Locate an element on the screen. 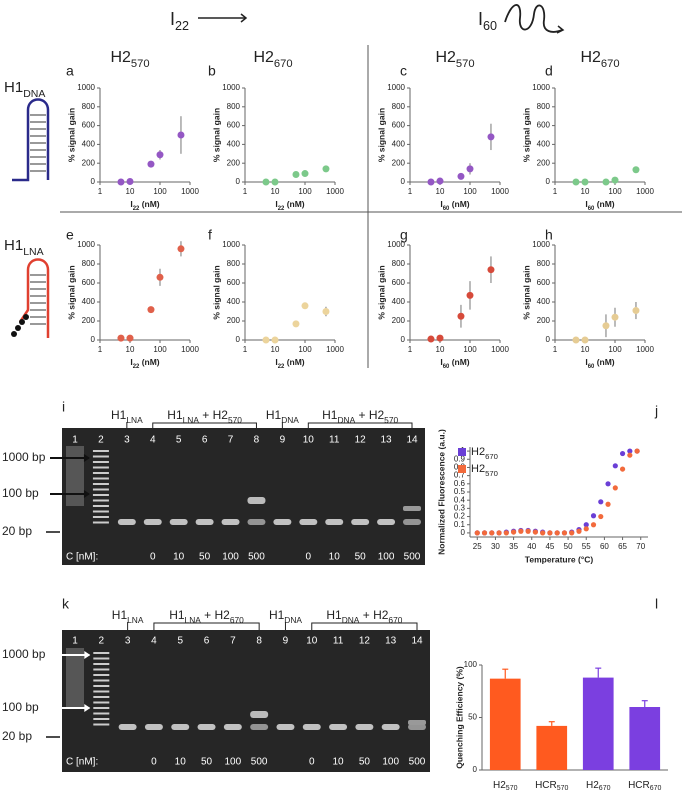 Image resolution: width=682 pixels, height=797 pixels. x-tick-label: 45 is located at coordinates (549, 546).